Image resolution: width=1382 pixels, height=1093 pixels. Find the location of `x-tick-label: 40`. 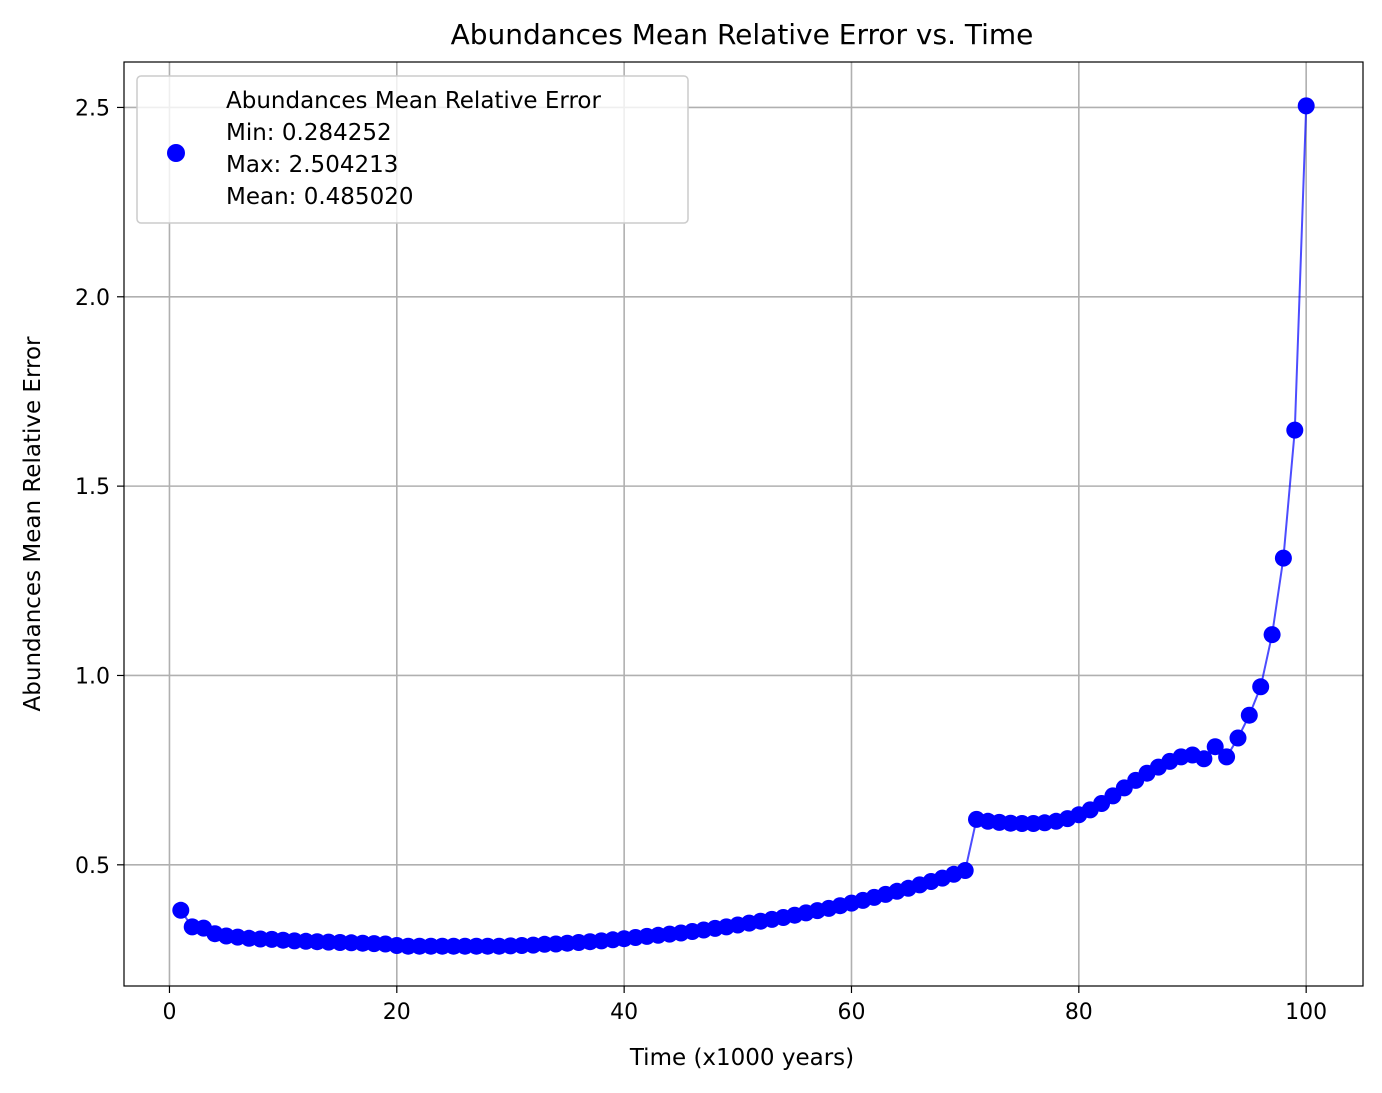

x-tick-label: 40 is located at coordinates (624, 1012).